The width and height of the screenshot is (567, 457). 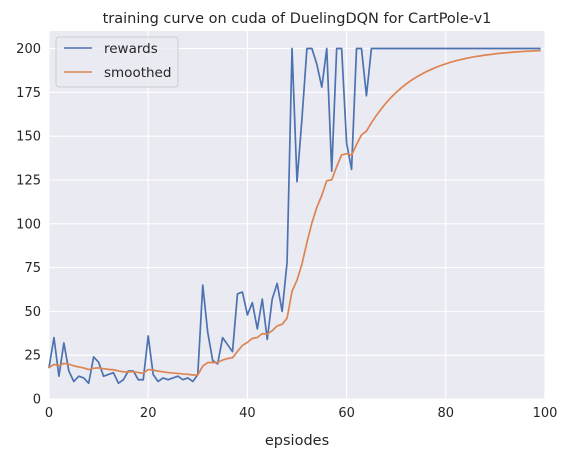 What do you see at coordinates (32, 312) in the screenshot?
I see `y-tick-label: 50` at bounding box center [32, 312].